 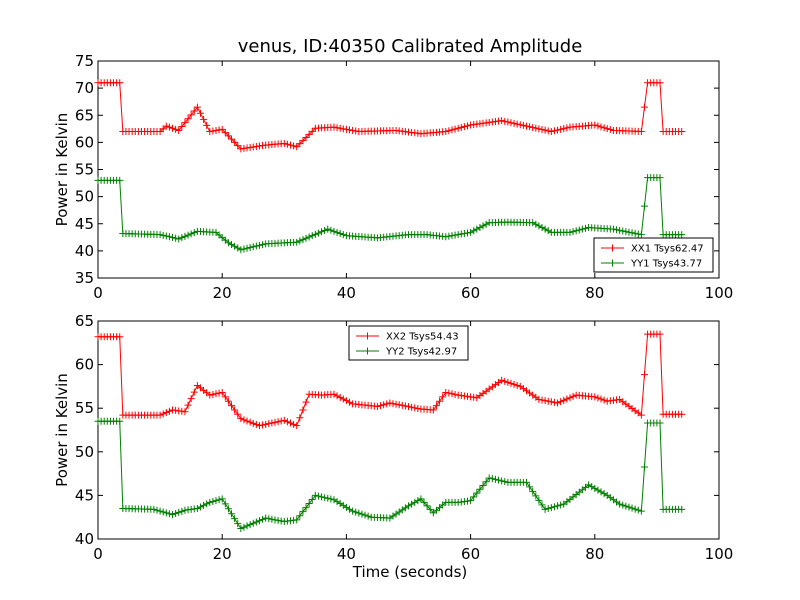 What do you see at coordinates (62, 430) in the screenshot?
I see `chart-1-y-axis-label: Power in Kelvin` at bounding box center [62, 430].